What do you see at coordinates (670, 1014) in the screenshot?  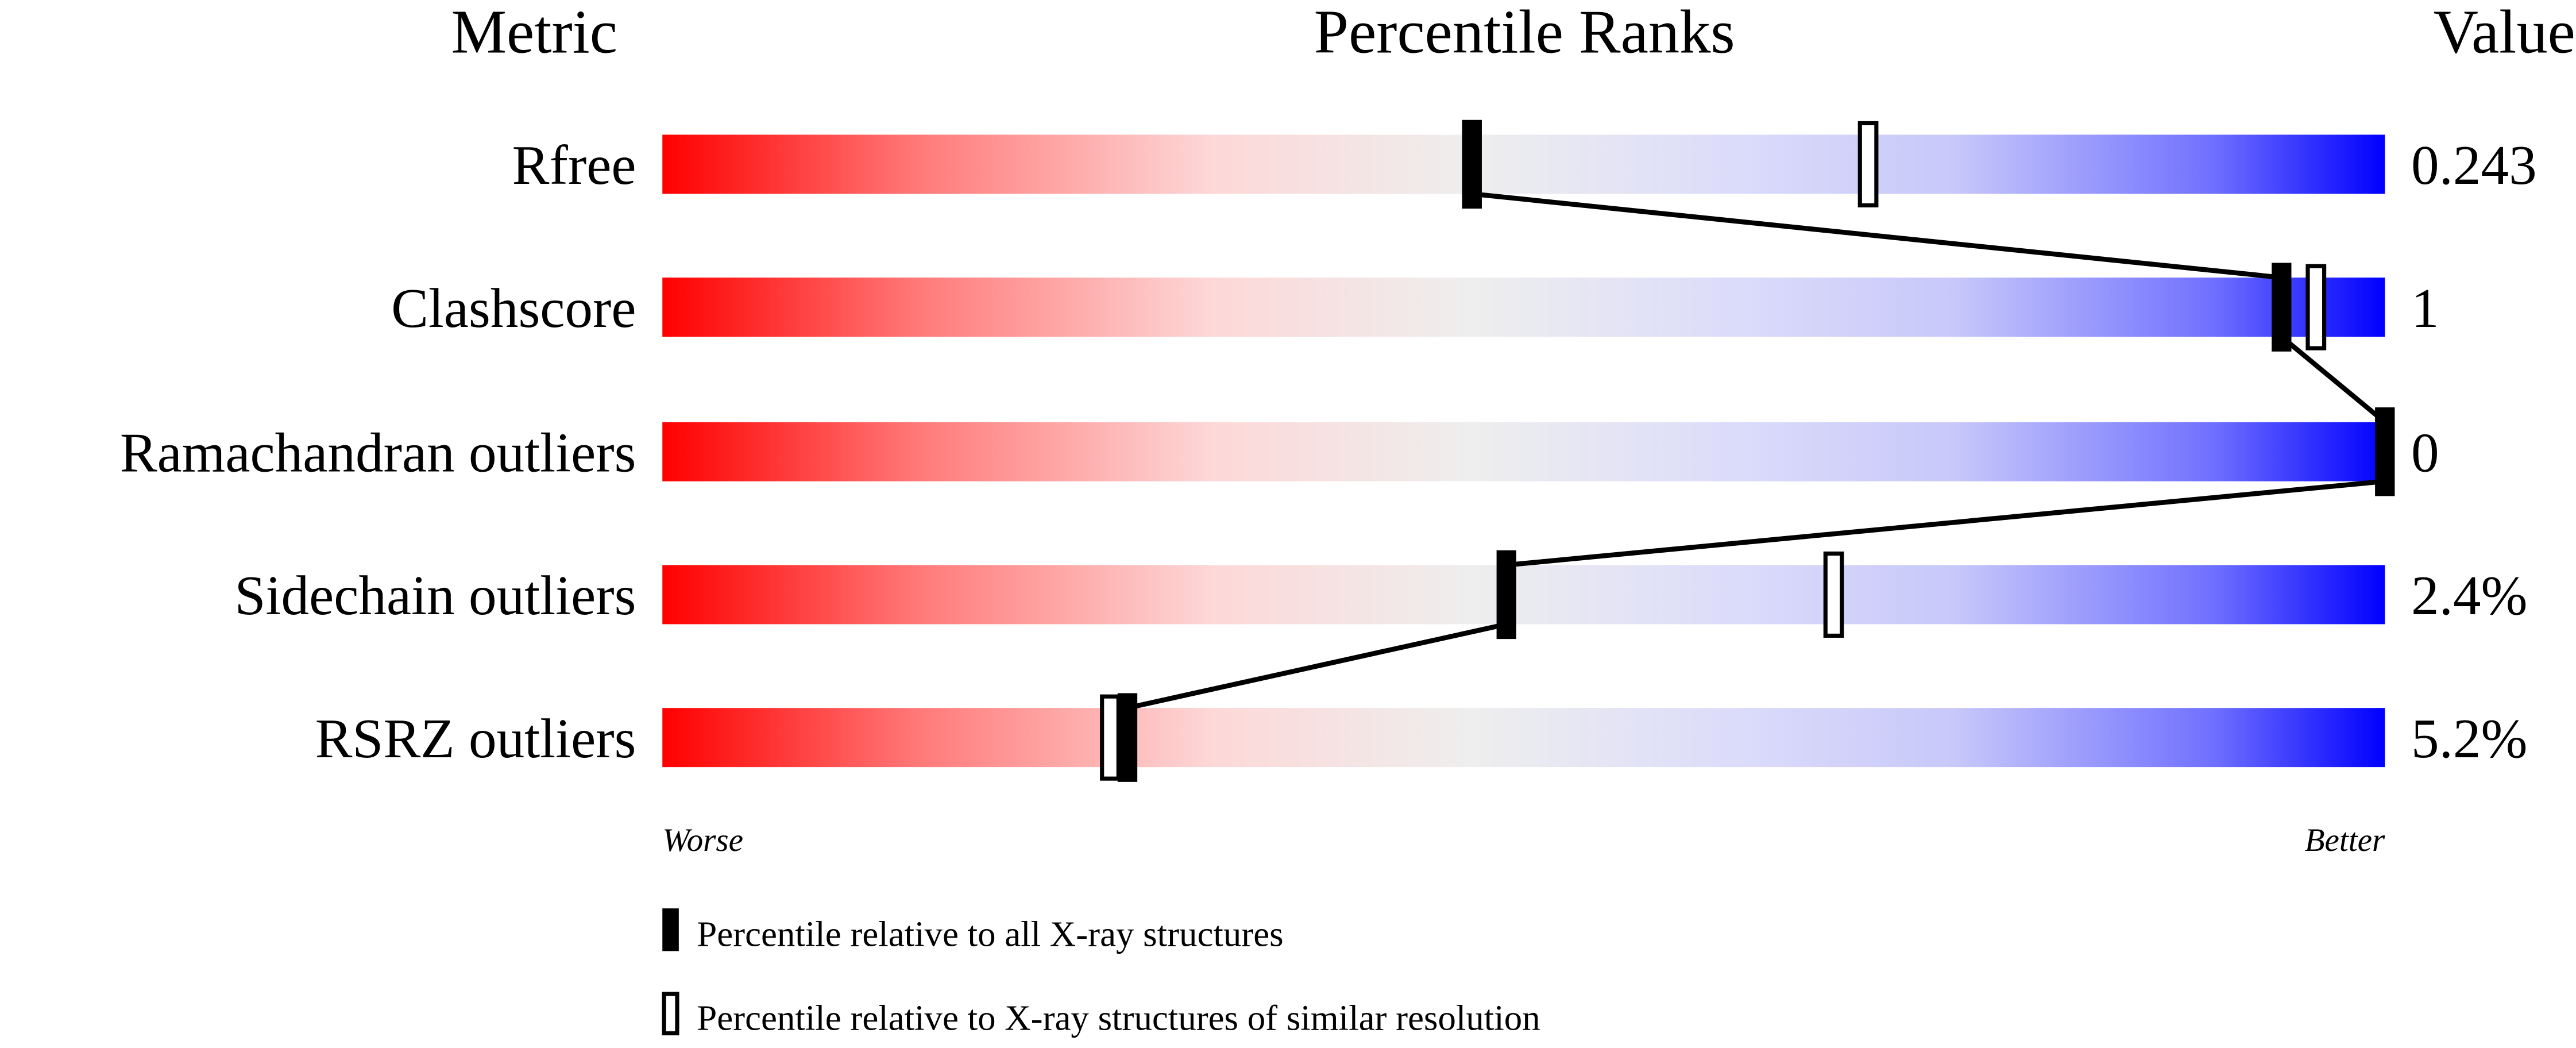 I see `legend-open-marker` at bounding box center [670, 1014].